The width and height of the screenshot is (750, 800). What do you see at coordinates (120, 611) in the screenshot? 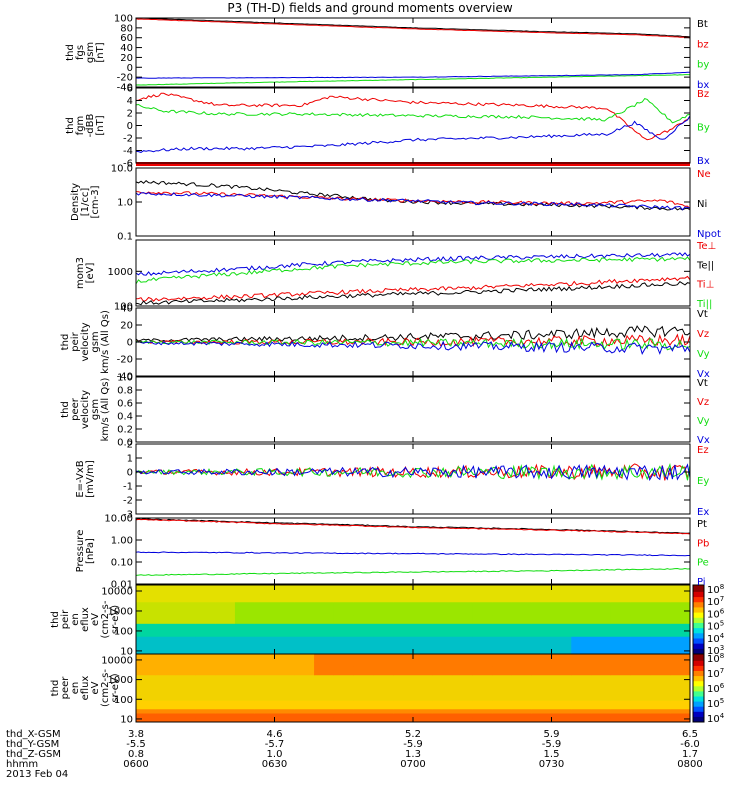
I see `panel-p9-ytick-label: 1000` at bounding box center [120, 611].